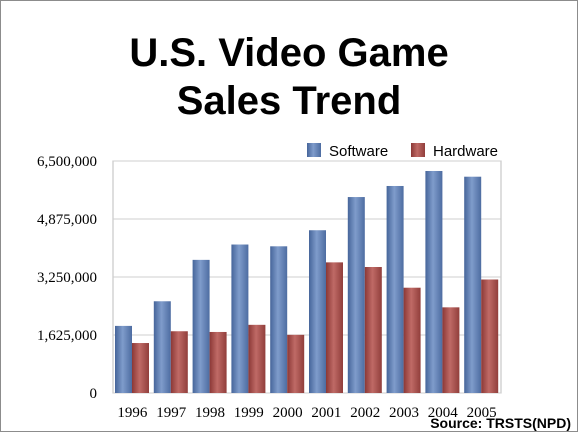  I want to click on y-tick-label: 1,625,000, so click(67, 336).